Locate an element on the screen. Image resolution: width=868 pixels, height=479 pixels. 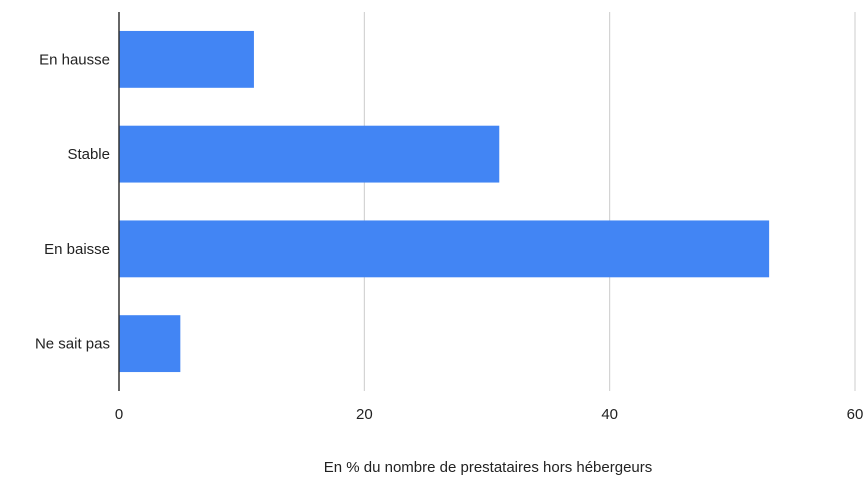
x-tick-label-60: 60 is located at coordinates (855, 414).